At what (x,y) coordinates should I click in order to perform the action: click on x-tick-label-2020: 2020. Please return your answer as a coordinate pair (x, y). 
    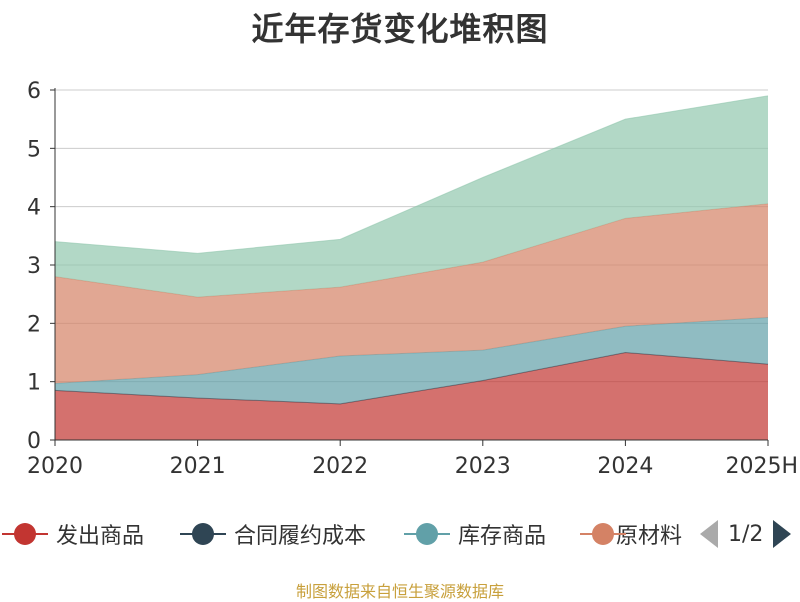
    Looking at the image, I should click on (55, 466).